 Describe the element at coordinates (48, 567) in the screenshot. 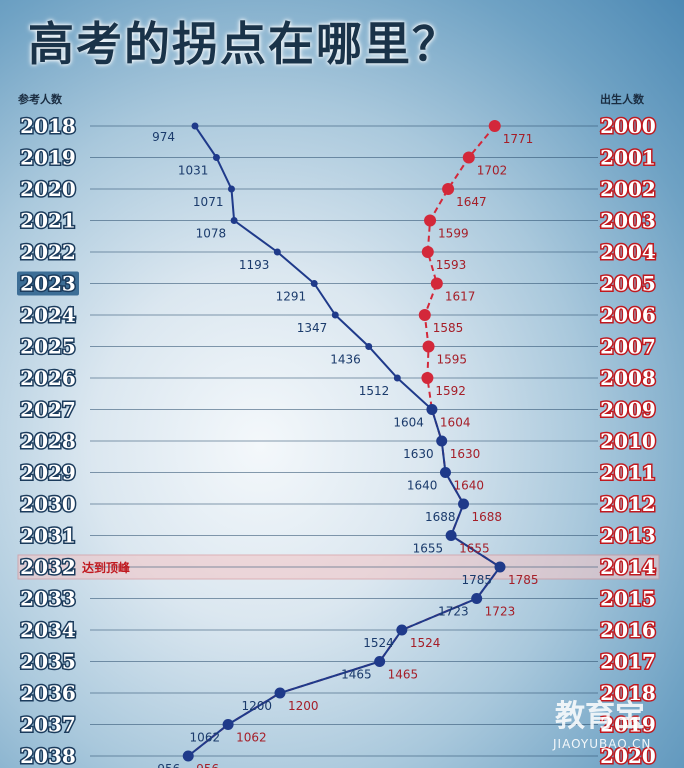

I see `exam-year-label: 2032` at that location.